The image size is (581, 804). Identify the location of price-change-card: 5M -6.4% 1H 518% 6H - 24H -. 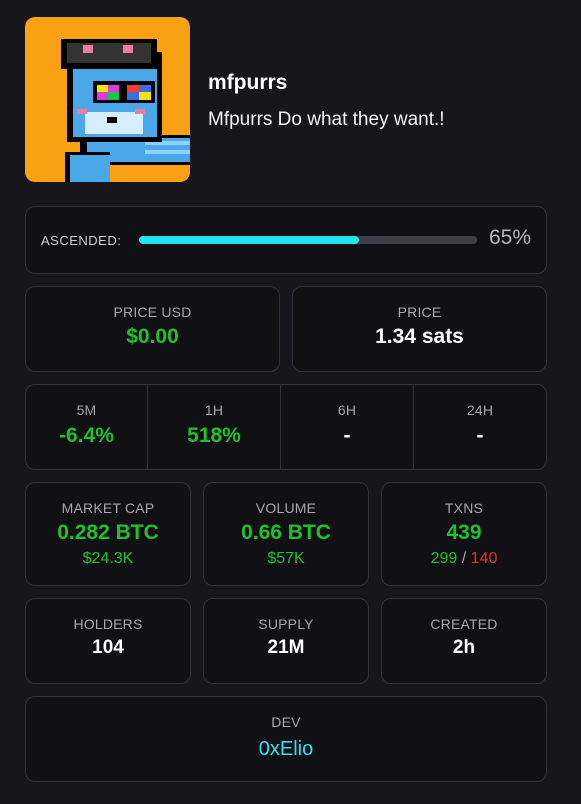
(286, 427).